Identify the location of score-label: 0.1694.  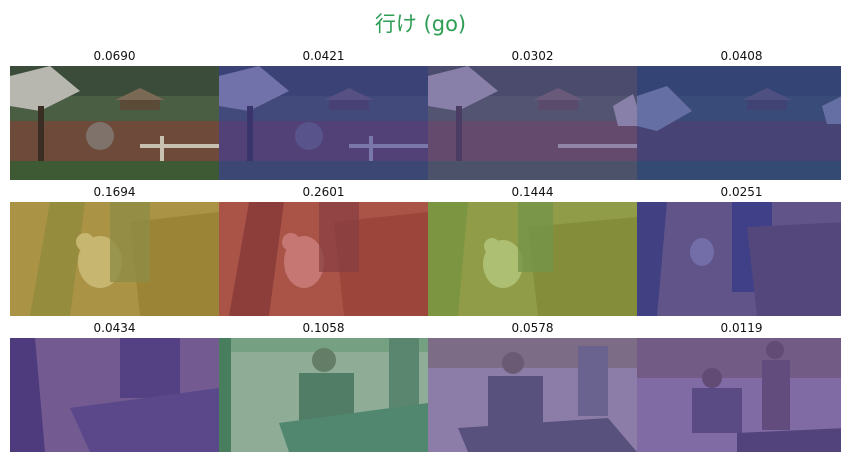
(114, 192).